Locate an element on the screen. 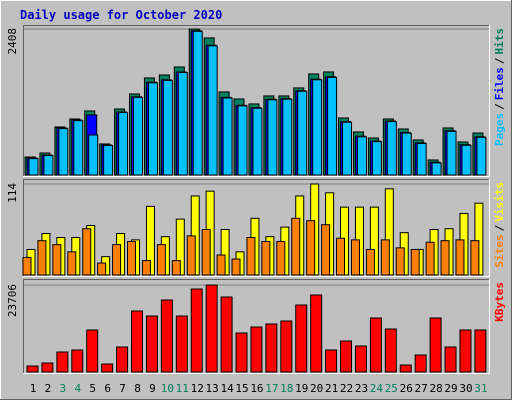 This screenshot has width=512, height=400. legend: Pages / Files / Hits is located at coordinates (499, 87).